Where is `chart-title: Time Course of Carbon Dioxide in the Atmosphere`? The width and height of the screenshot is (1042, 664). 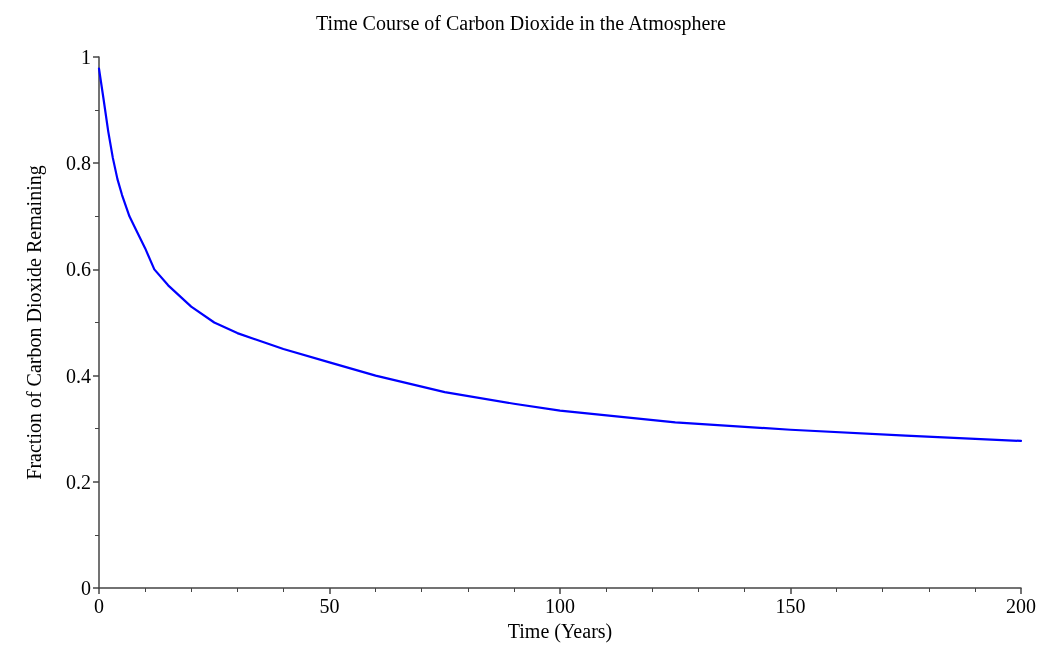
chart-title: Time Course of Carbon Dioxide in the Atmosphere is located at coordinates (521, 23).